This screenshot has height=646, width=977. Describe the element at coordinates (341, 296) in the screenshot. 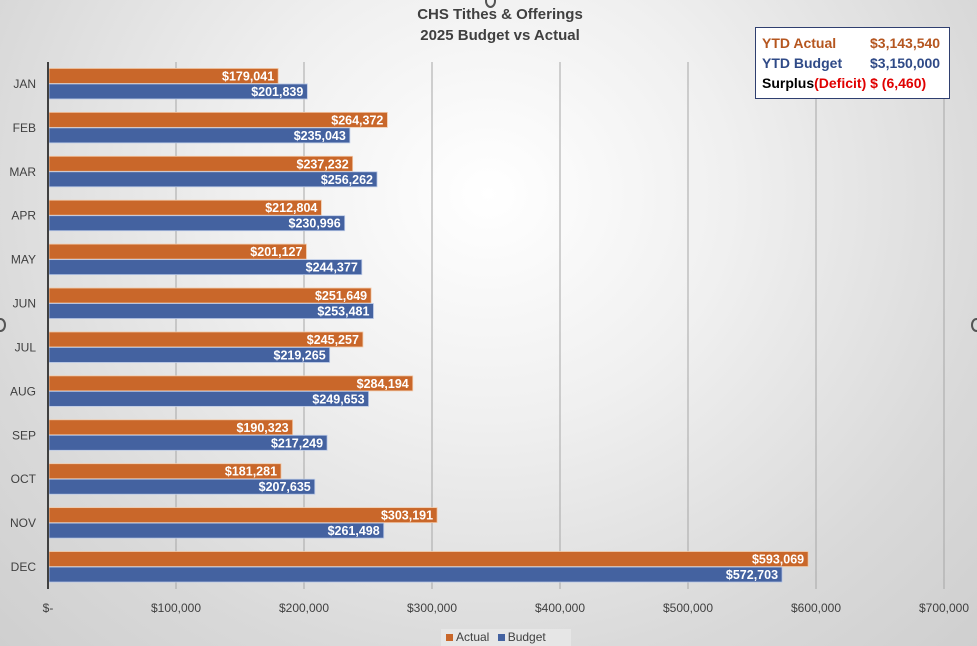

I see `data-label-actual: $251,649` at that location.